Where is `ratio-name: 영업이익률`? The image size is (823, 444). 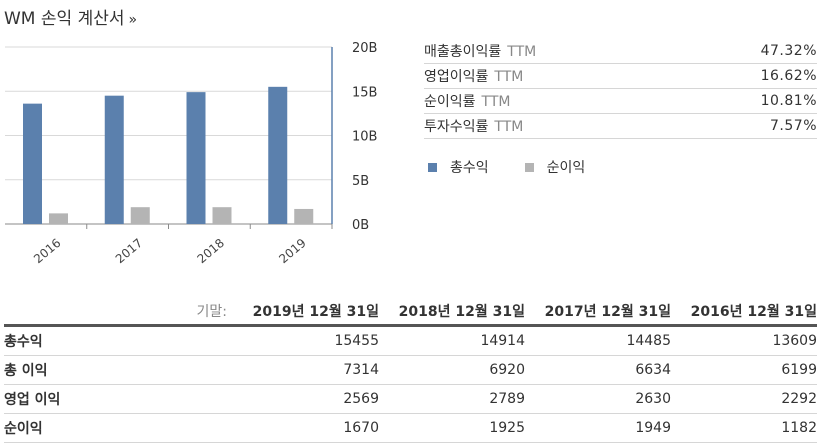 ratio-name: 영업이익률 is located at coordinates (456, 77).